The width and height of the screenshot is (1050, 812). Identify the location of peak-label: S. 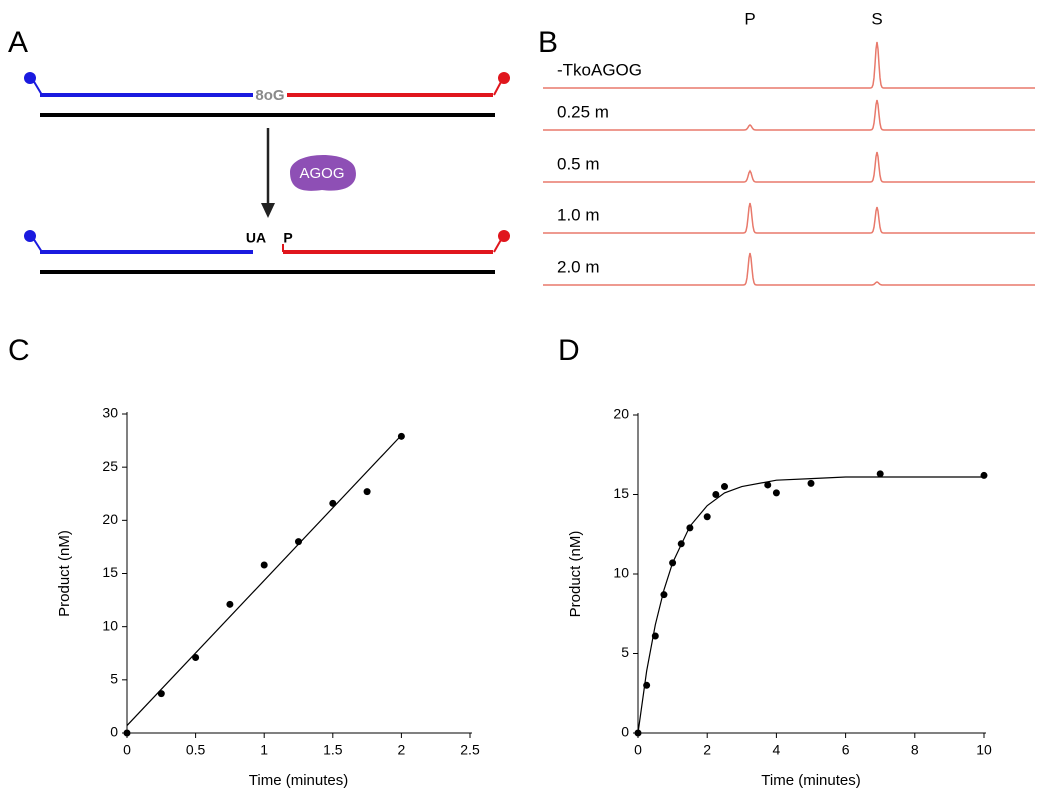
(876, 18).